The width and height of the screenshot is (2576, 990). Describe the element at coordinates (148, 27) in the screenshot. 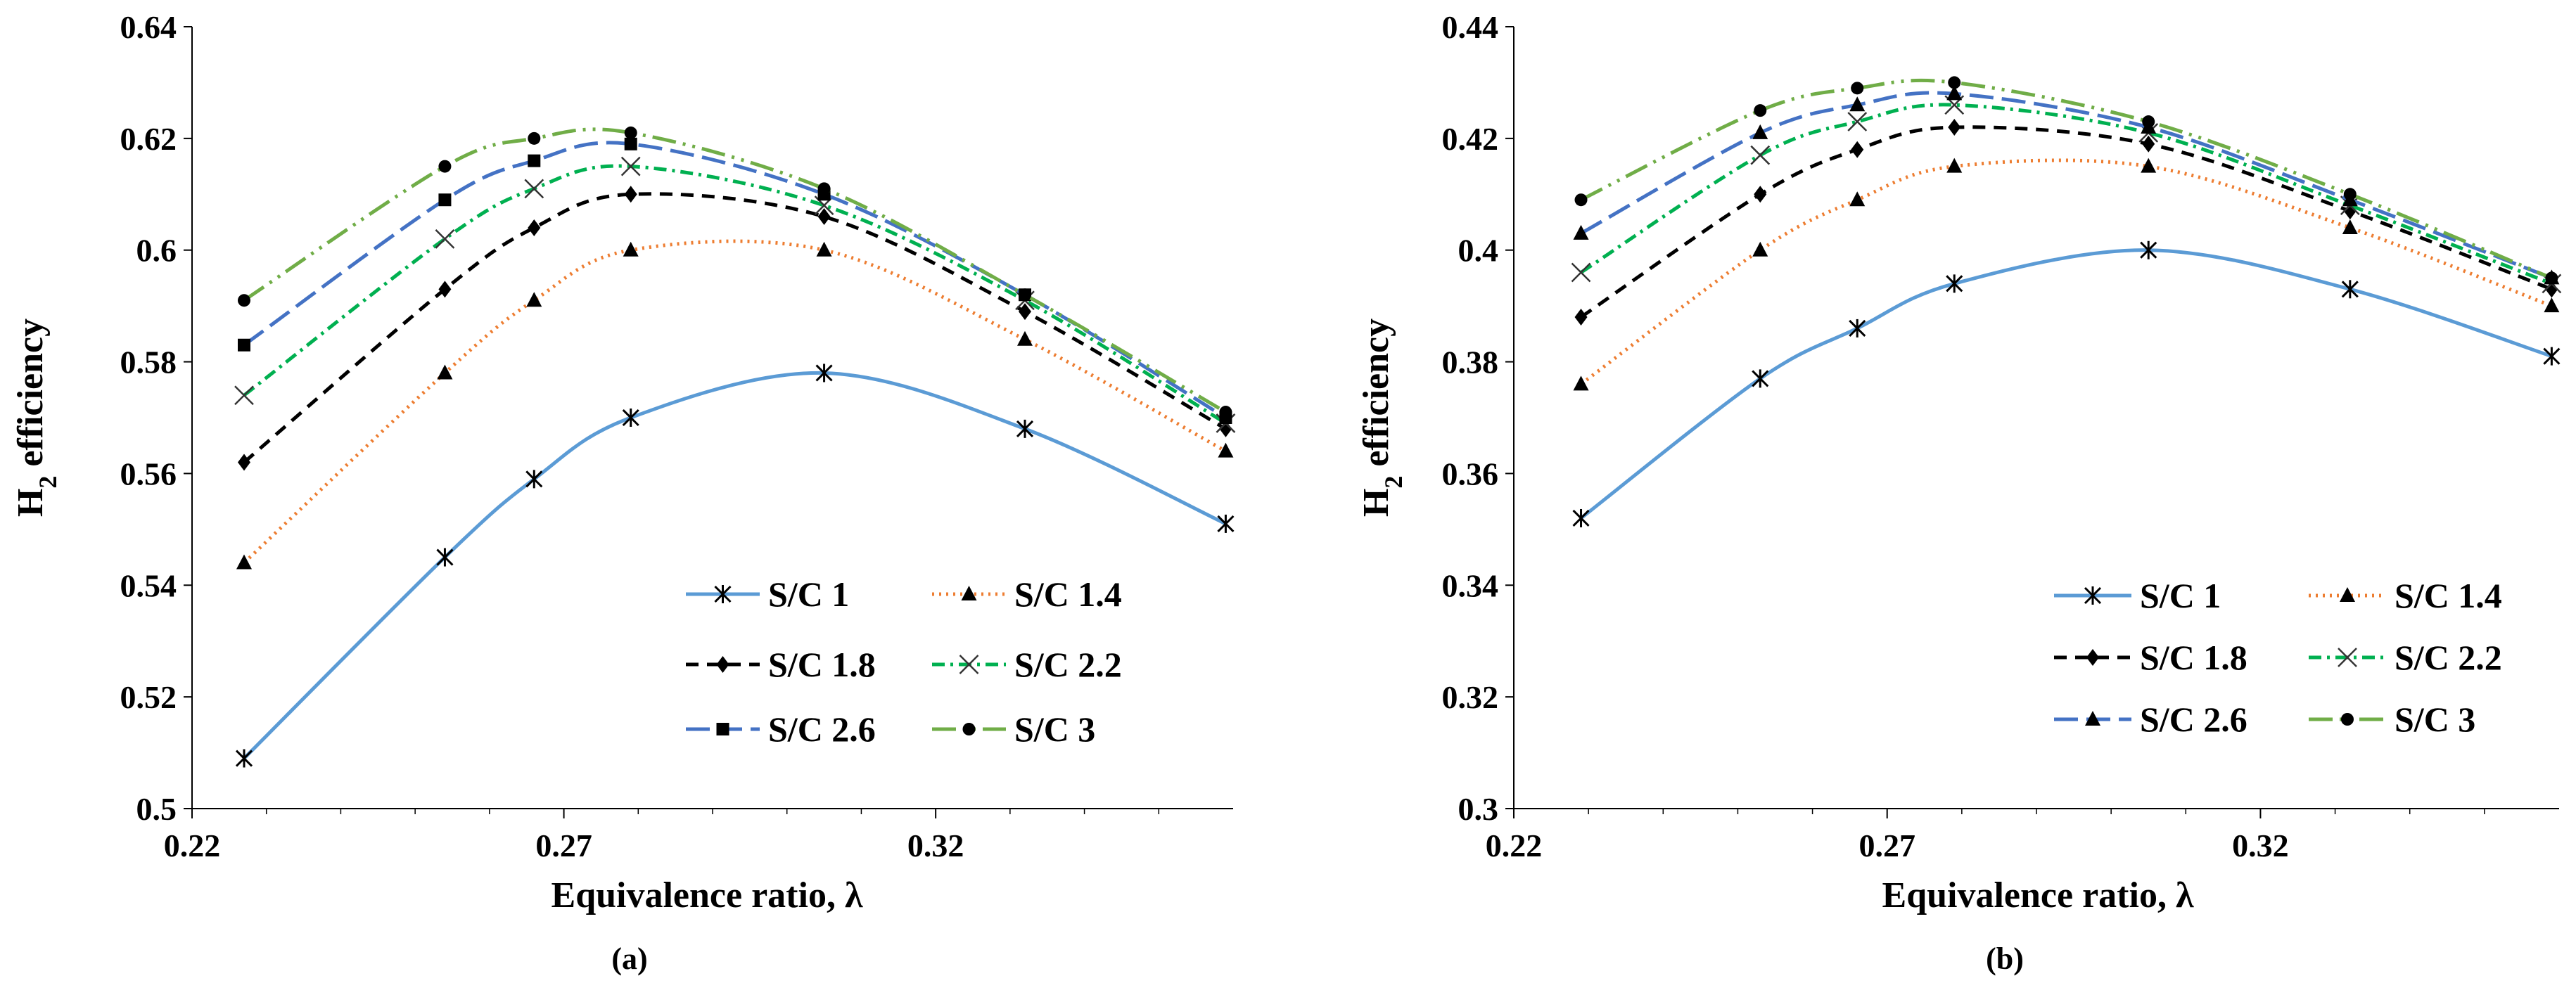

I see `y-tick-label: 0.64` at that location.